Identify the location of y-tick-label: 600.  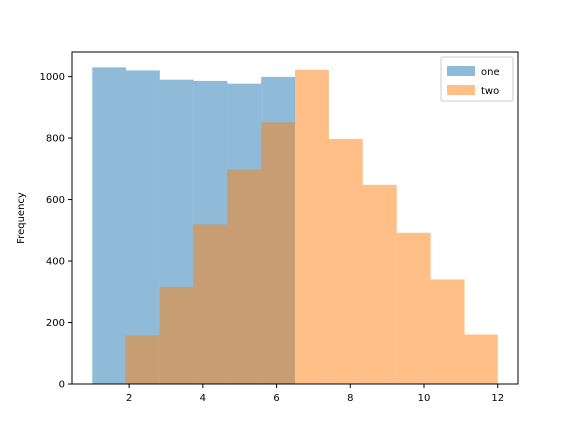
(55, 200).